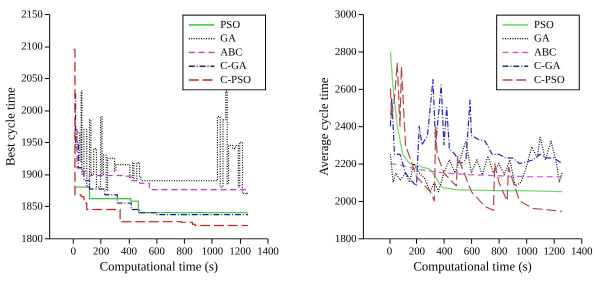  Describe the element at coordinates (345, 89) in the screenshot. I see `y-tick-label: 2600` at that location.